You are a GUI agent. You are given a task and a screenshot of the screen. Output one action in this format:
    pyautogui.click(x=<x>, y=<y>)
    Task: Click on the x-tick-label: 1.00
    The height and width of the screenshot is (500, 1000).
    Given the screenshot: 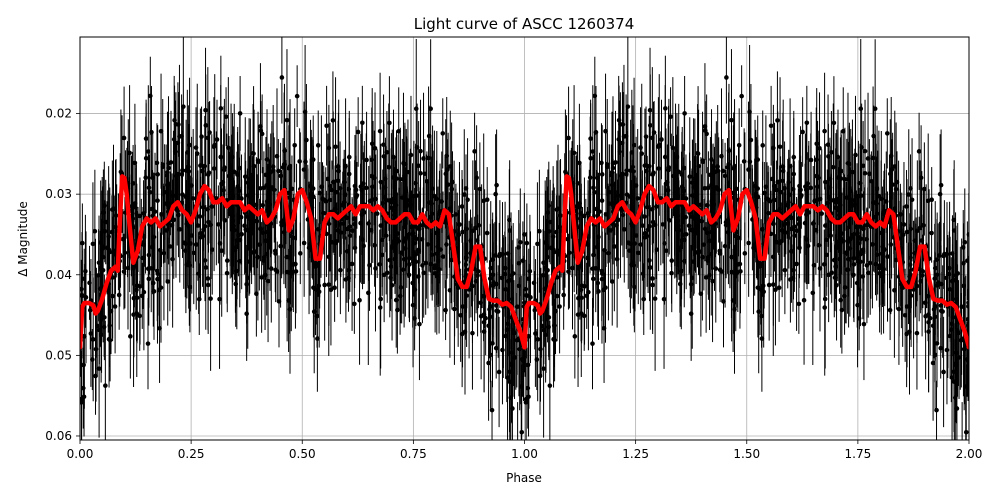 What is the action you would take?
    pyautogui.click(x=524, y=454)
    